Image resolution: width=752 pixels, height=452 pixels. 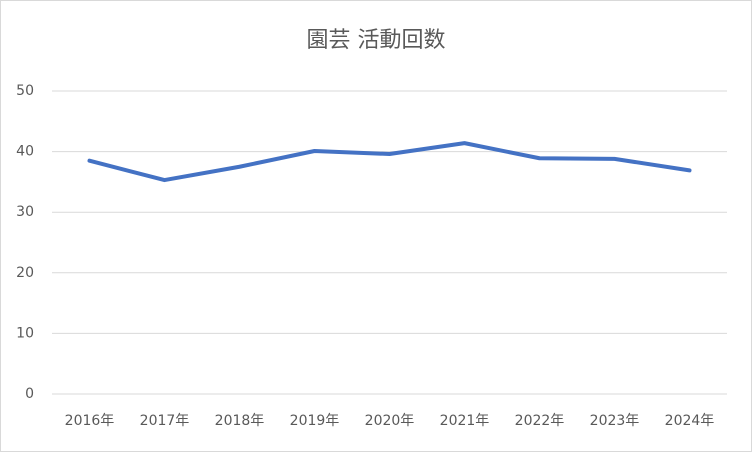 I want to click on y-tick-label: 10, so click(x=25, y=333).